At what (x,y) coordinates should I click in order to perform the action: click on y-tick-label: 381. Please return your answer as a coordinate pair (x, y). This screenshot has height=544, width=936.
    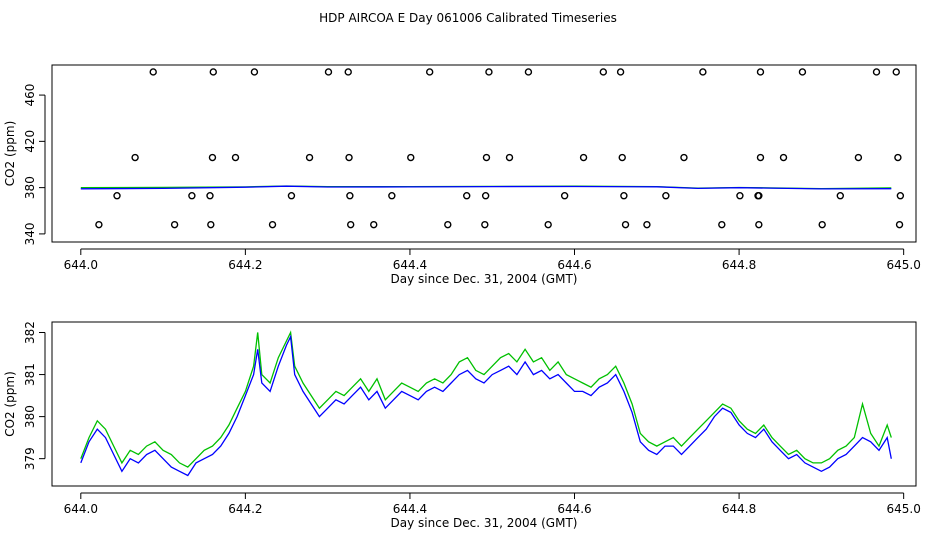
    Looking at the image, I should click on (30, 374).